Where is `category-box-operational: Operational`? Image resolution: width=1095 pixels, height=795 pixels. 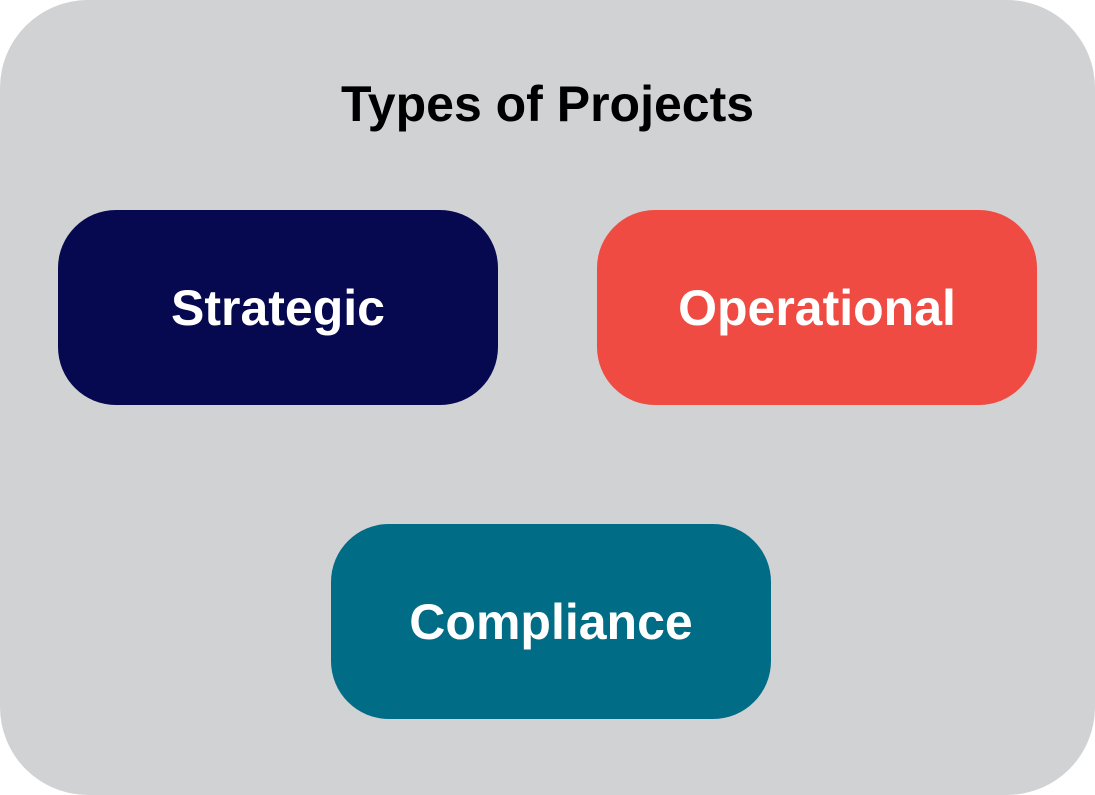 category-box-operational: Operational is located at coordinates (817, 307).